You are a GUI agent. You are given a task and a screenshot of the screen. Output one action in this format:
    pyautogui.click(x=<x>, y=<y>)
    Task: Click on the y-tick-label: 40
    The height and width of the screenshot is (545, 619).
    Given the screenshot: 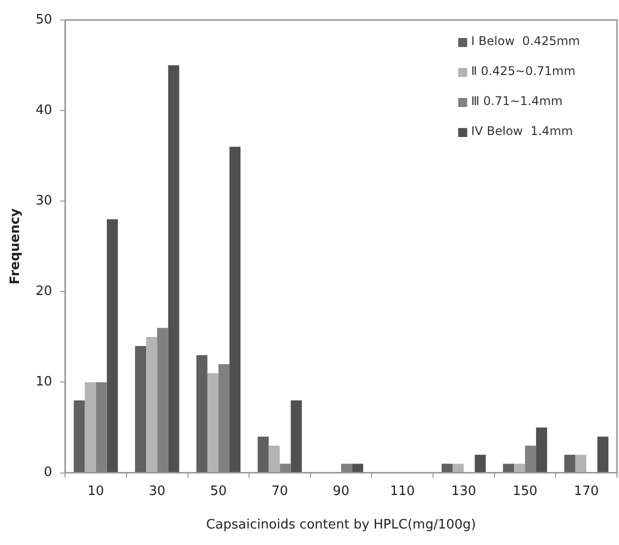 What is the action you would take?
    pyautogui.click(x=44, y=110)
    